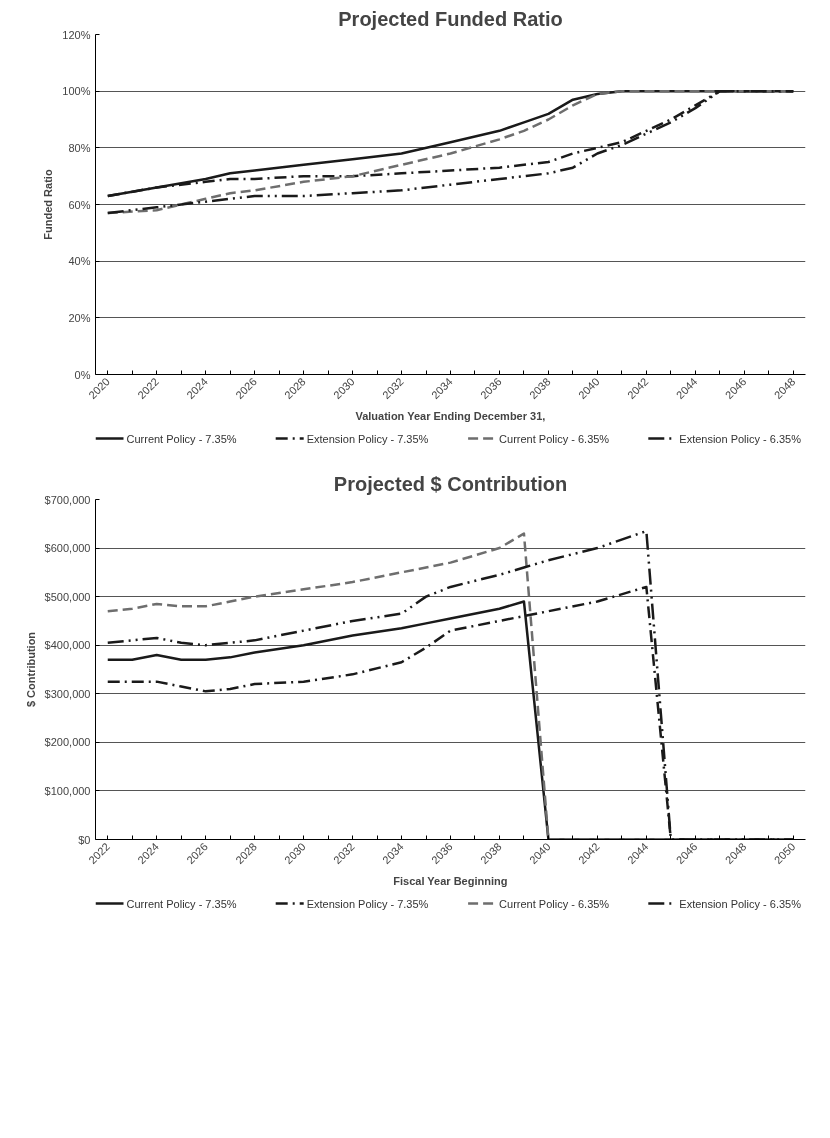  I want to click on y-tick-label: $400,000, so click(67, 645).